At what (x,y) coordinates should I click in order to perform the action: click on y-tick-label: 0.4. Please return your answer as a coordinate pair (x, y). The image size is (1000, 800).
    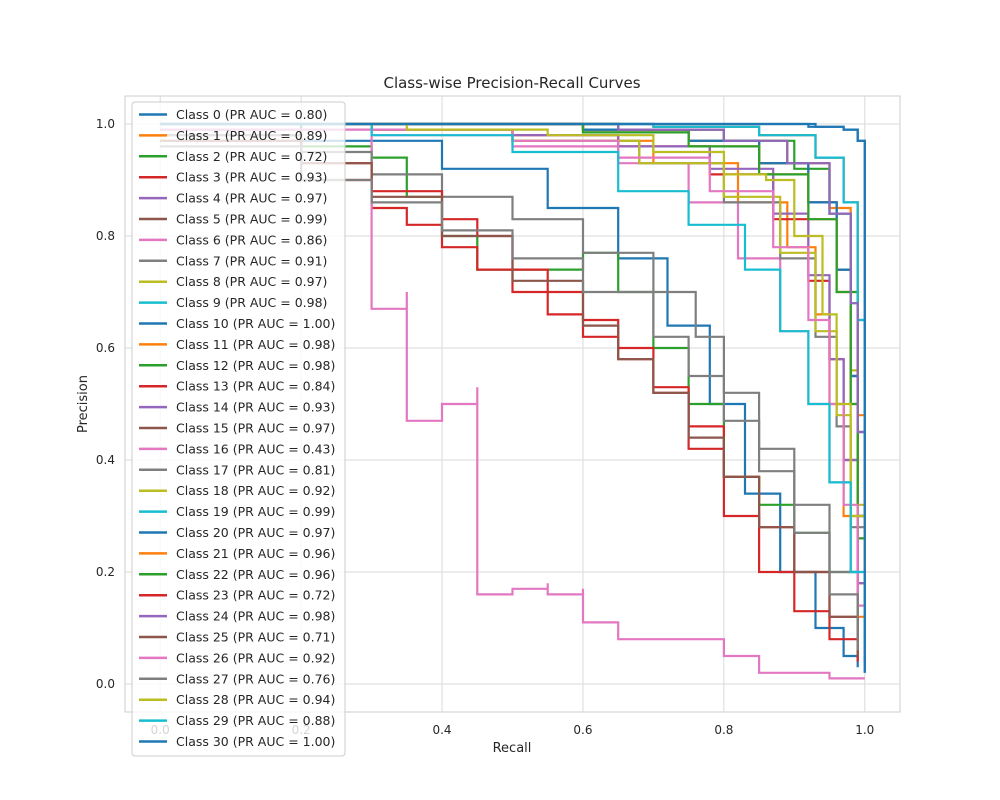
    Looking at the image, I should click on (105, 460).